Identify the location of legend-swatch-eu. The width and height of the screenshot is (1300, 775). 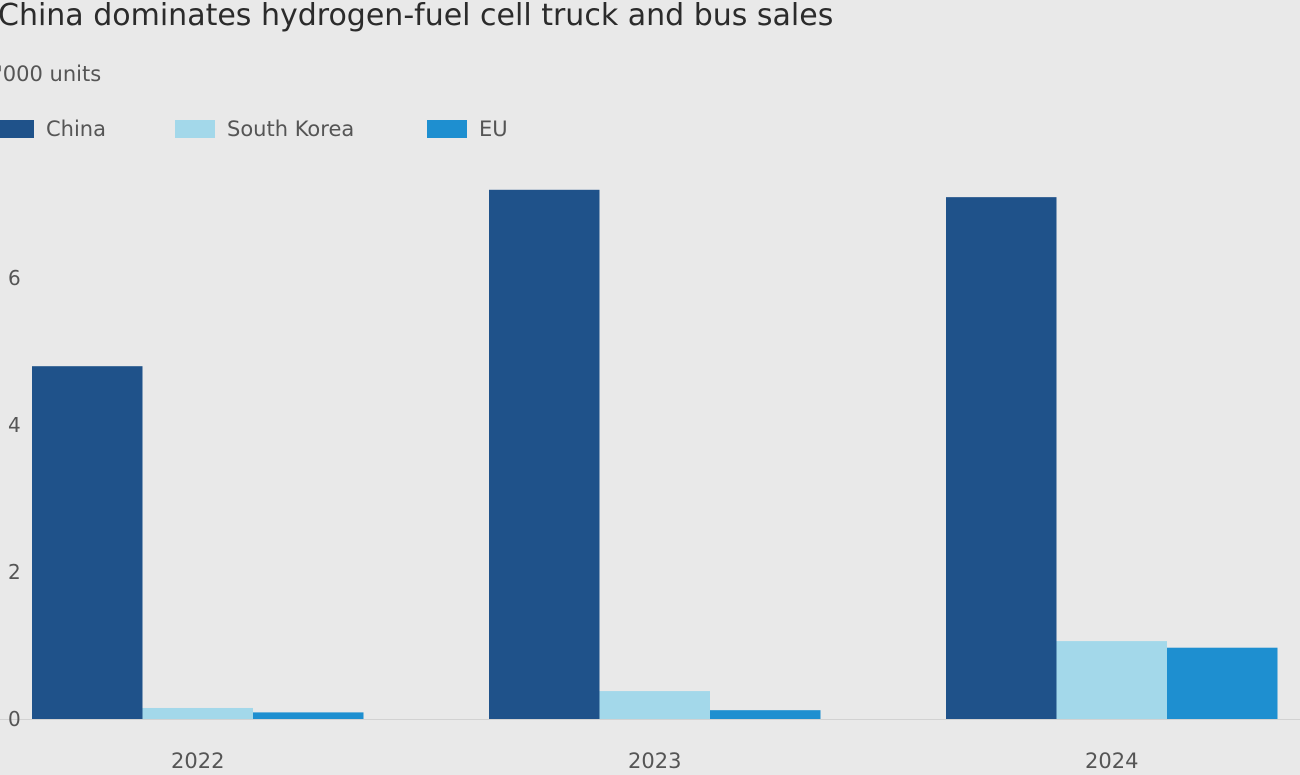
(447, 129).